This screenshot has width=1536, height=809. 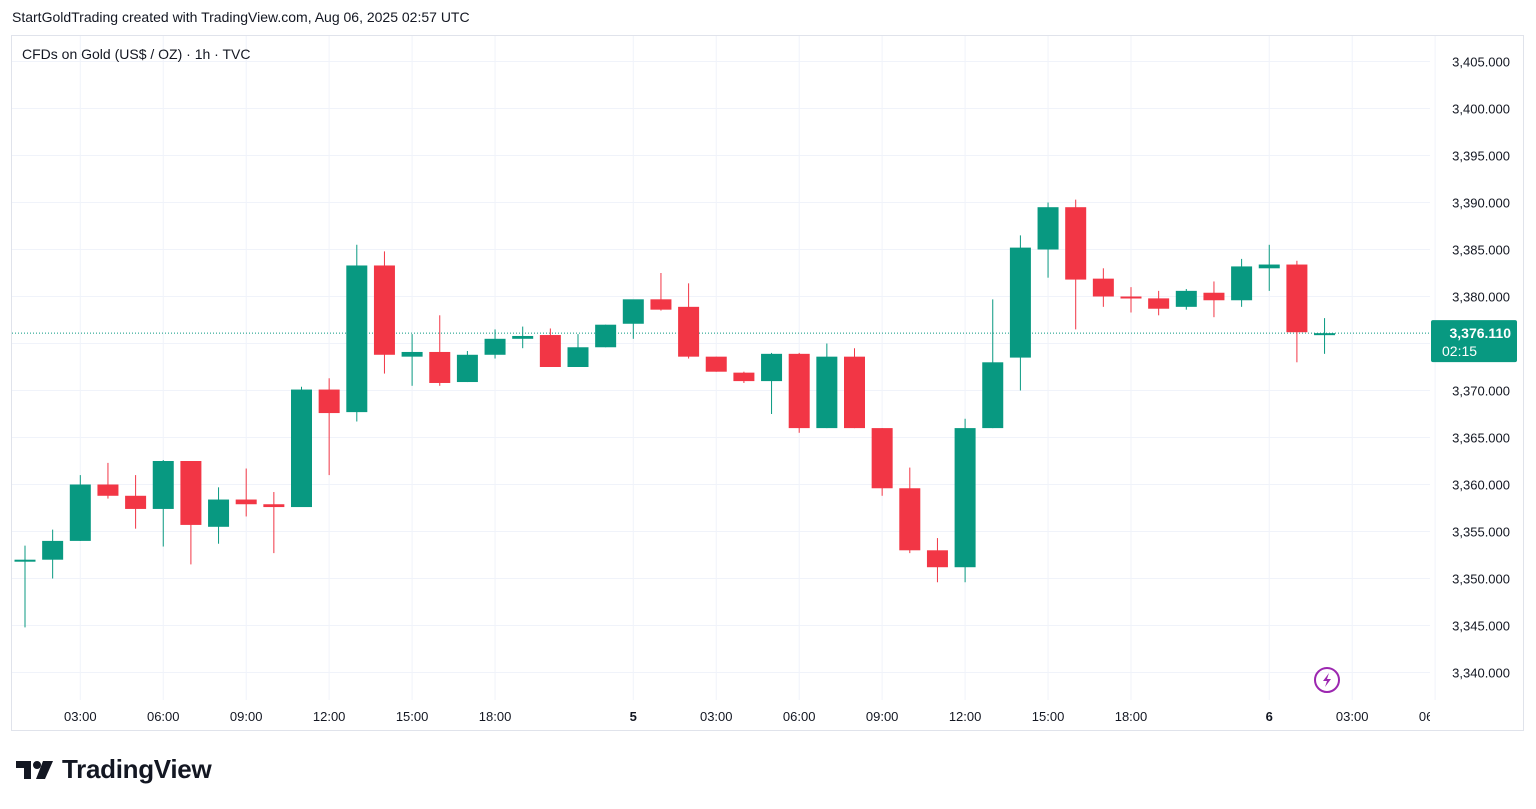 I want to click on flash-icon, so click(x=1327, y=680).